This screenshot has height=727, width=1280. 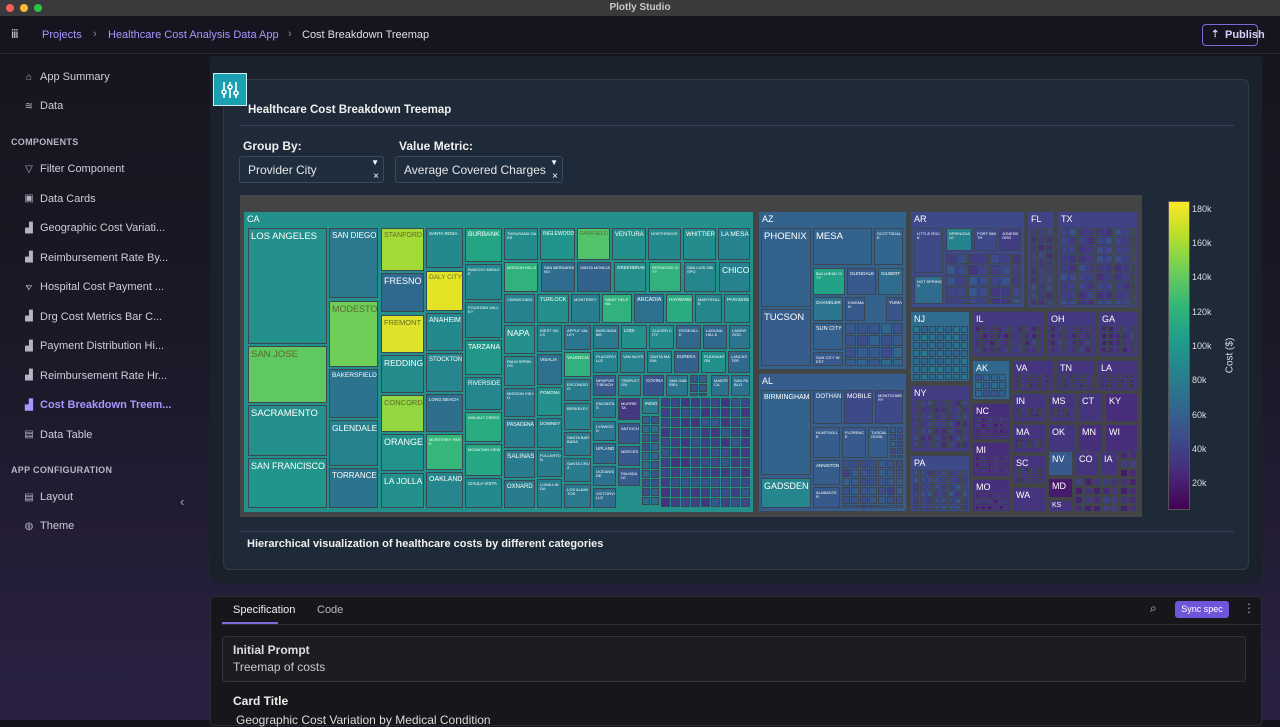 What do you see at coordinates (10, 8) in the screenshot?
I see `close-window-button` at bounding box center [10, 8].